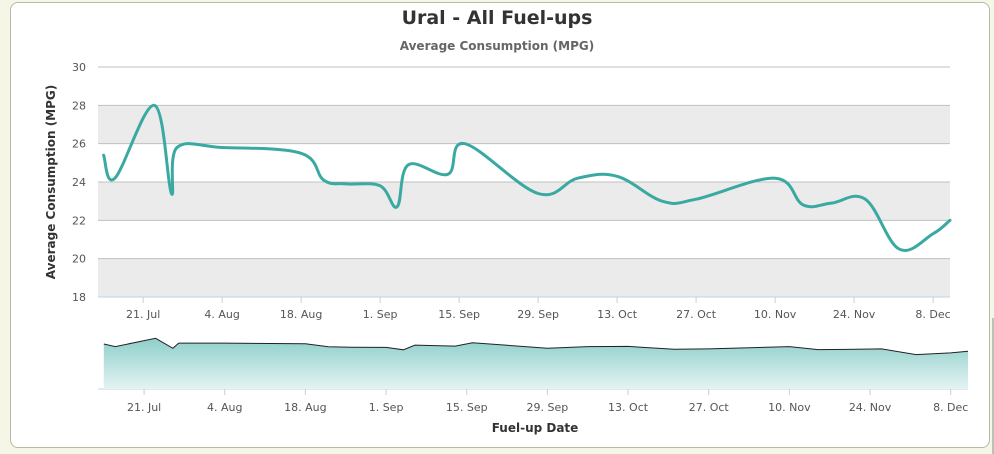 The image size is (994, 454). Describe the element at coordinates (224, 407) in the screenshot. I see `navigator-tick-label: 4. Aug` at that location.